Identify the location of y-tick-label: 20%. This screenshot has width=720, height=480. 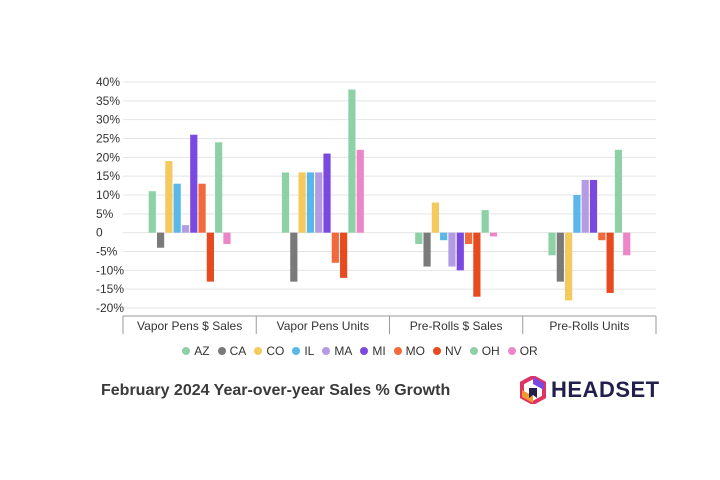
(108, 157).